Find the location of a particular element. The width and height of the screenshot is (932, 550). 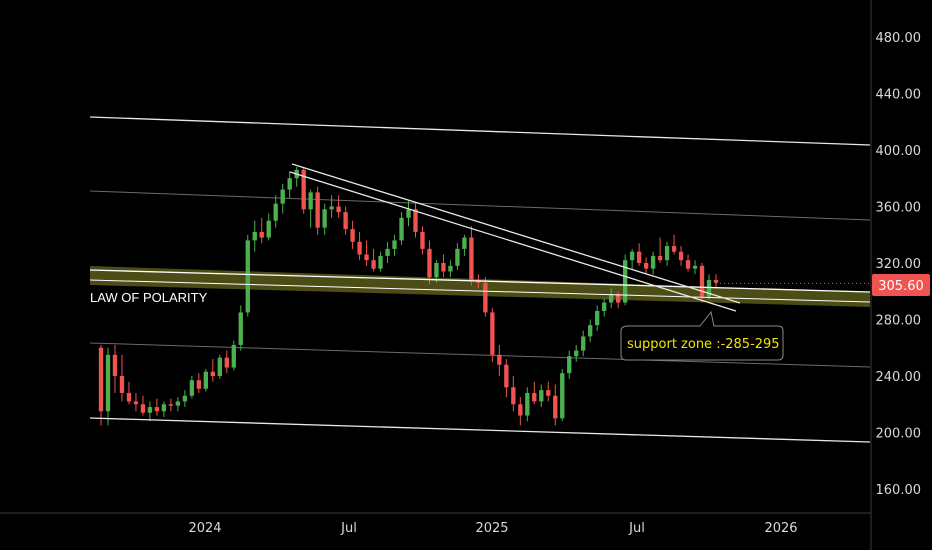

last-price-background is located at coordinates (901, 285).